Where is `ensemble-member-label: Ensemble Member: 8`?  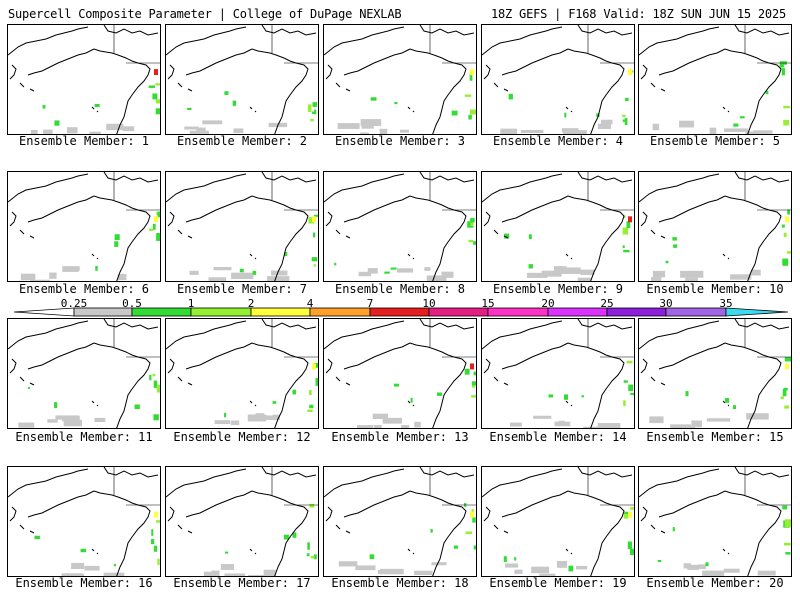 ensemble-member-label: Ensemble Member: 8 is located at coordinates (400, 289).